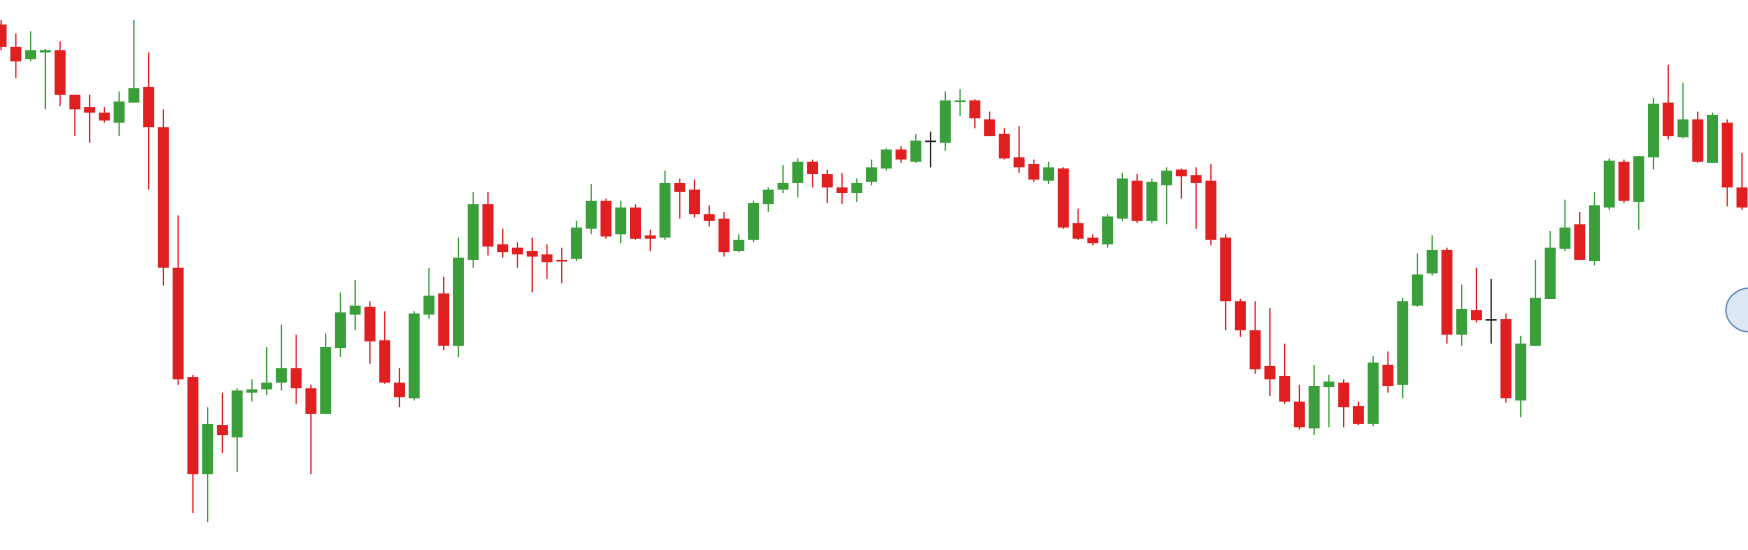 The width and height of the screenshot is (1748, 550). I want to click on cursor-bubble, so click(1736, 310).